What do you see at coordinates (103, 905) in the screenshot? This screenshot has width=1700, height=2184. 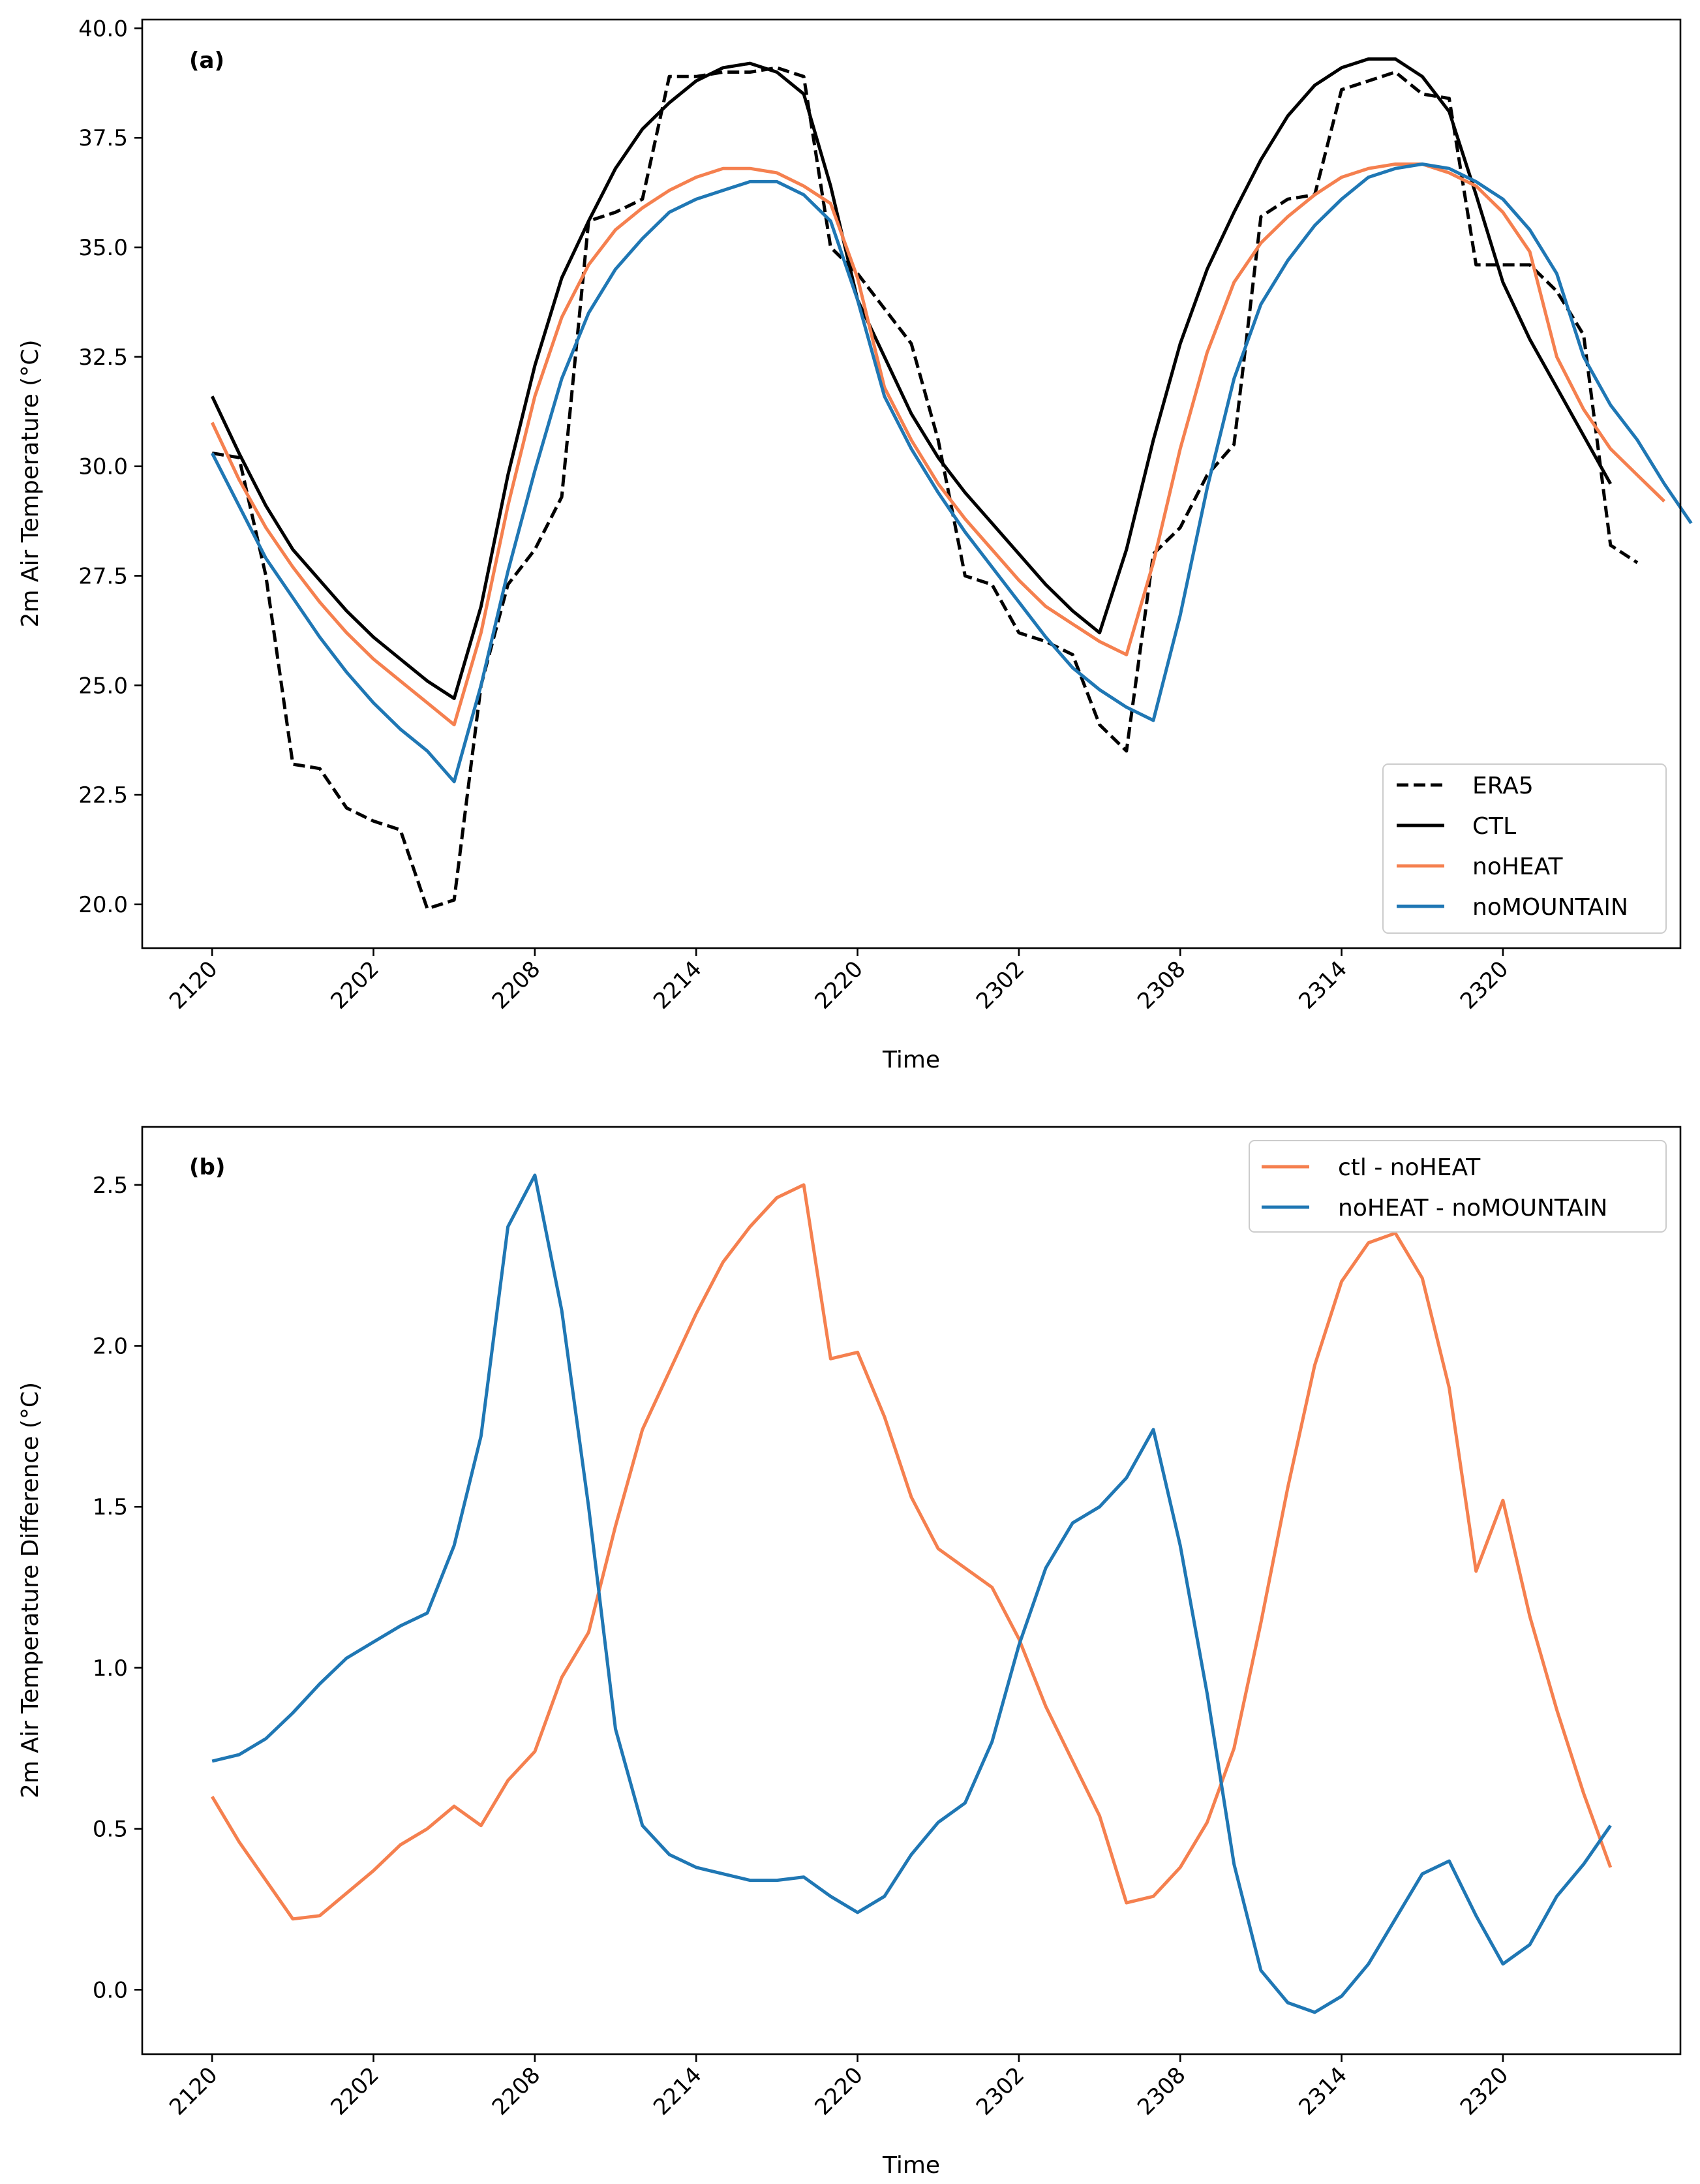 I see `panel-a-y-tick-label: 20.0` at bounding box center [103, 905].